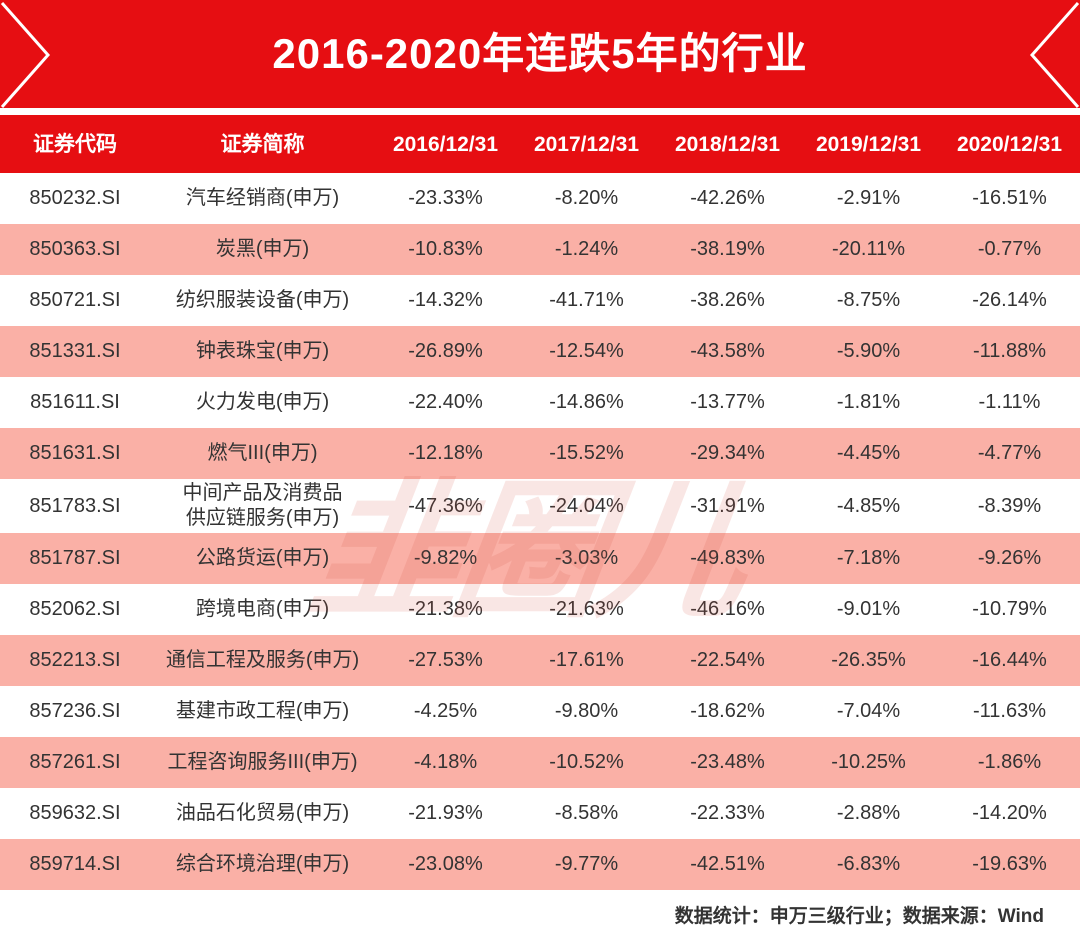 This screenshot has width=1080, height=939. What do you see at coordinates (1009, 453) in the screenshot?
I see `pct-value: -4.77%` at bounding box center [1009, 453].